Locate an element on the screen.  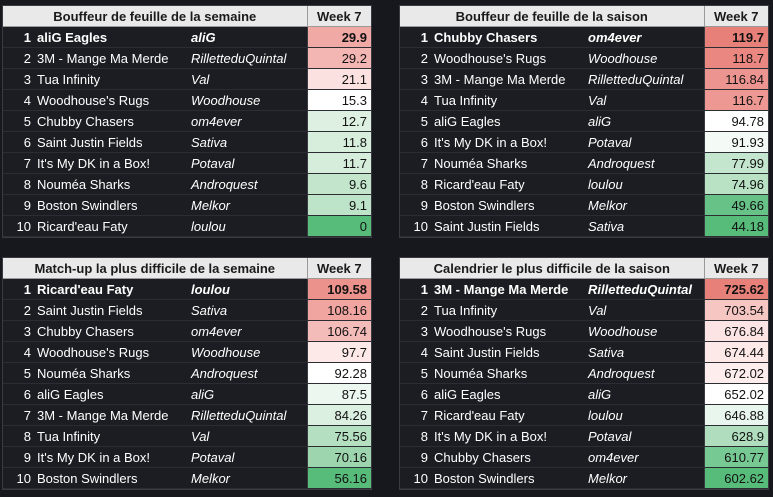
score-cell: 676.84 is located at coordinates (736, 331).